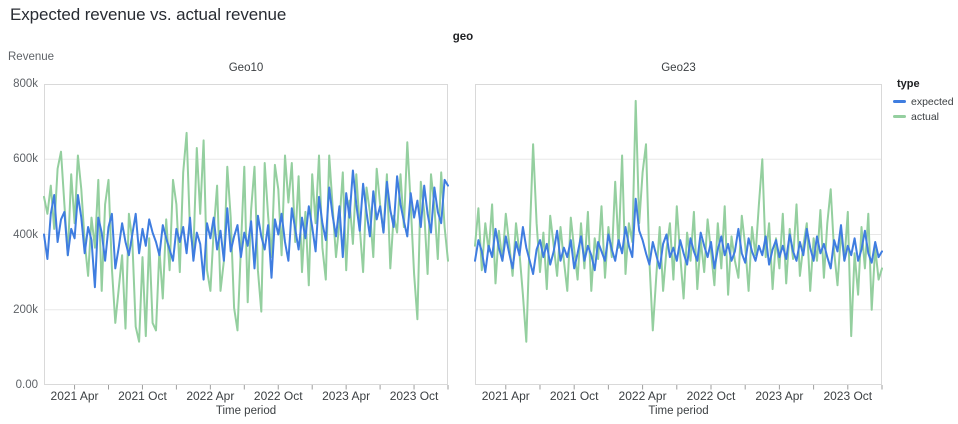 The height and width of the screenshot is (424, 958). Describe the element at coordinates (25, 234) in the screenshot. I see `y-tick-label: 400k` at that location.